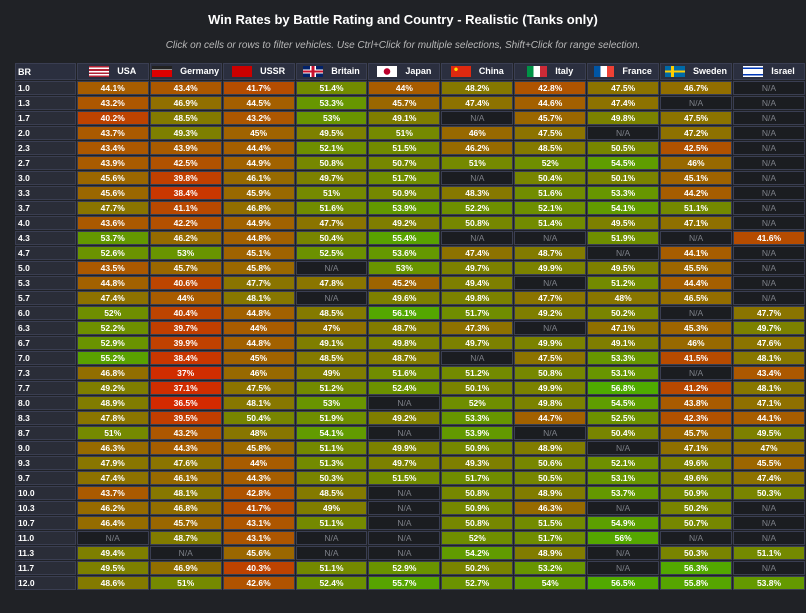 This screenshot has width=806, height=613. What do you see at coordinates (404, 118) in the screenshot?
I see `heatmap-cell-japan: 49.1%` at bounding box center [404, 118].